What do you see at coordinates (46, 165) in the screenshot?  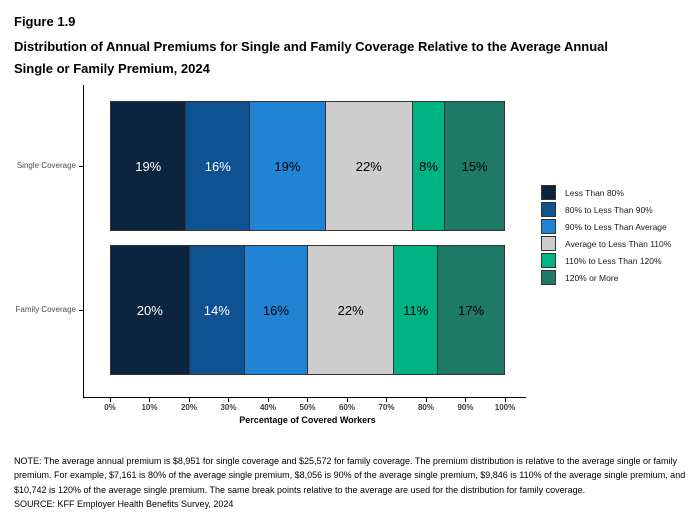 I see `y-axis-label: Single Coverage` at bounding box center [46, 165].